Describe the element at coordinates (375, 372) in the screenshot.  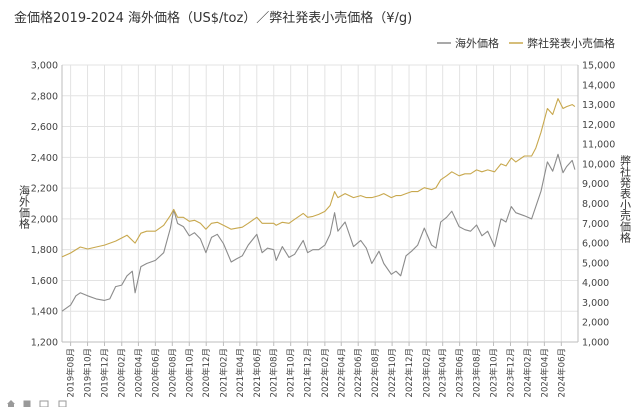
I see `x-tick-label: 2022年08月` at that location.